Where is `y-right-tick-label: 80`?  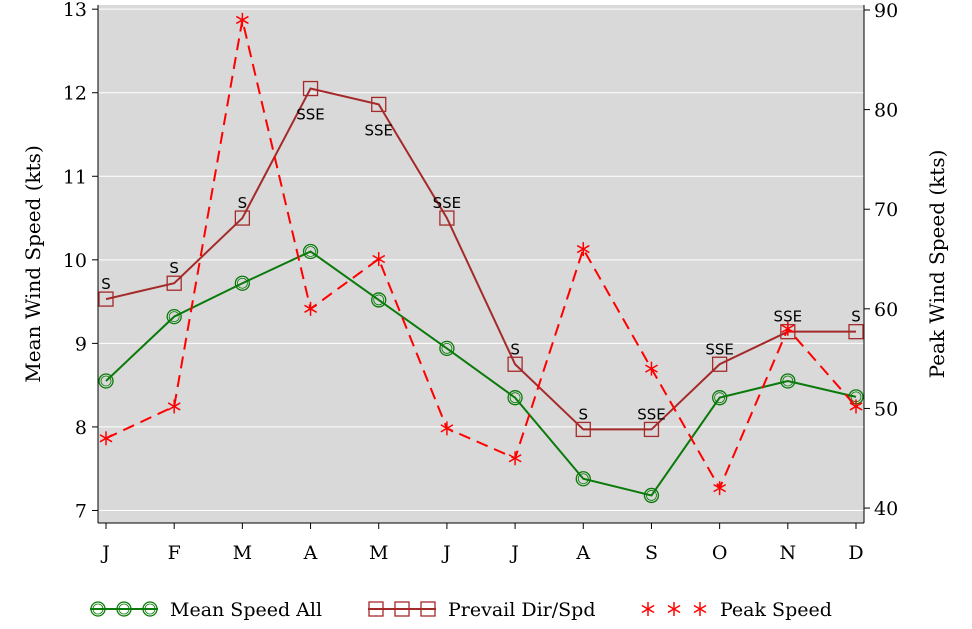
y-right-tick-label: 80 is located at coordinates (886, 111).